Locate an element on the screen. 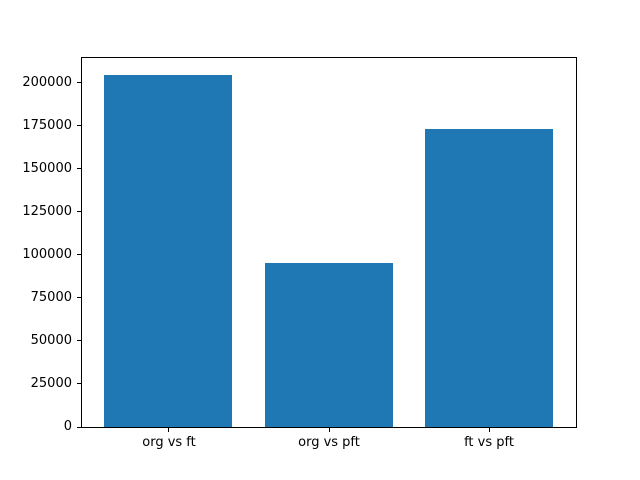  x-tick-label: org vs pft is located at coordinates (329, 442).